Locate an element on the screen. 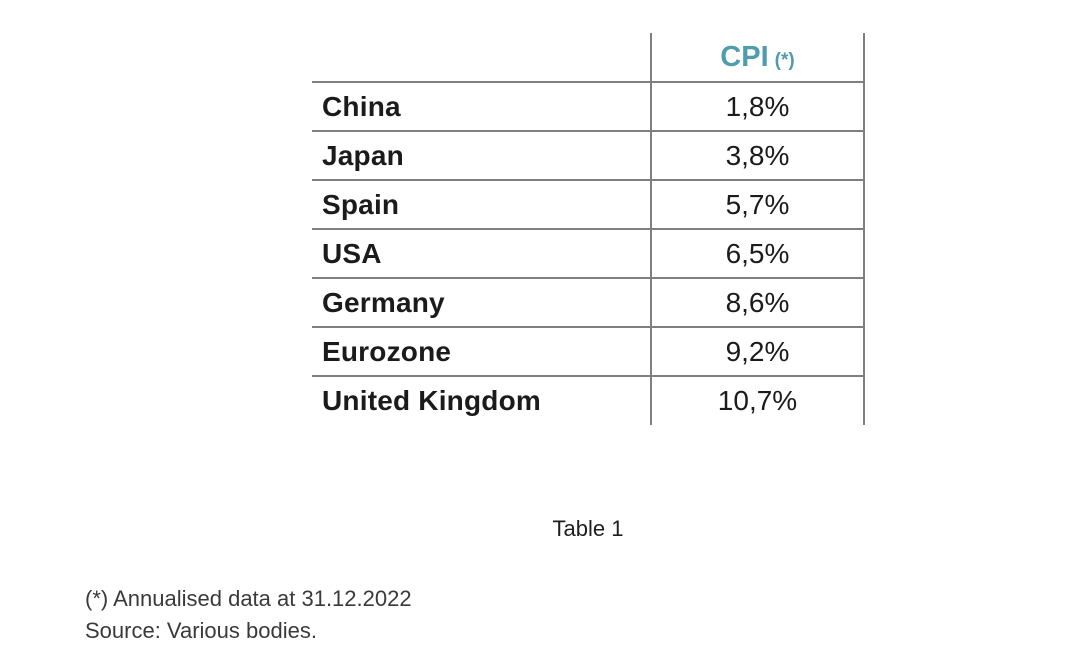 The image size is (1076, 672). header-row: CPI (*) is located at coordinates (588, 58).